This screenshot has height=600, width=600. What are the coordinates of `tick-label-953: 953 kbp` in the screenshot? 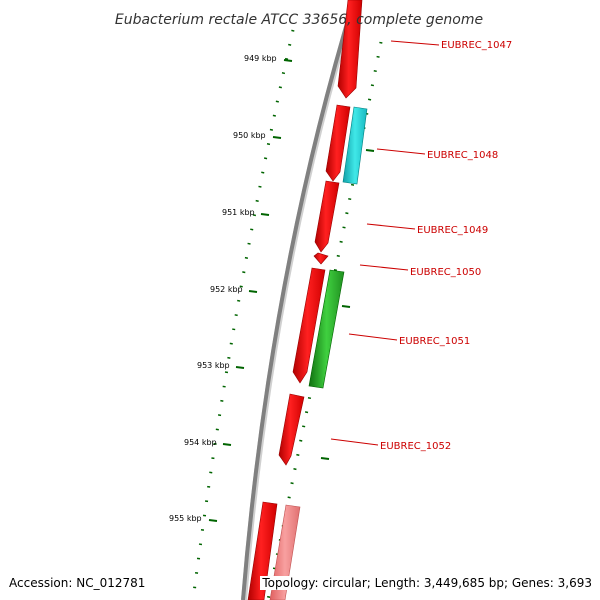 It's located at (213, 365).